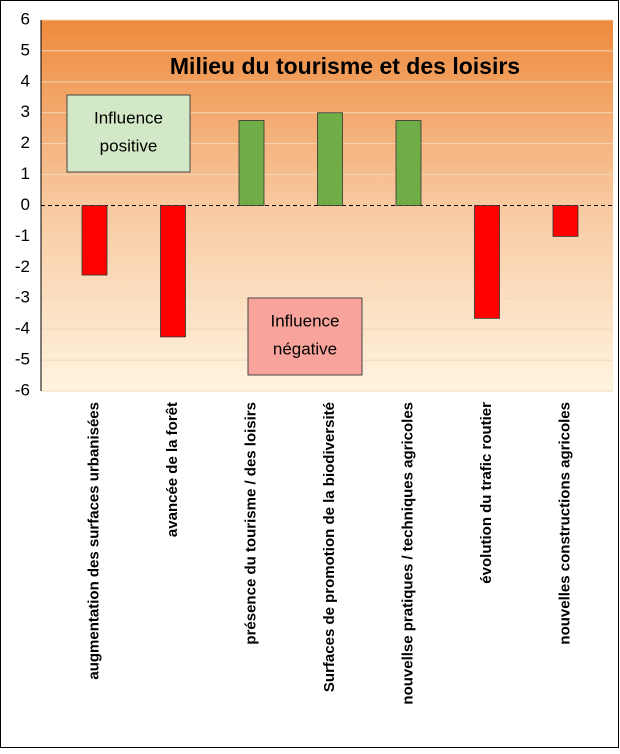  What do you see at coordinates (25, 173) in the screenshot?
I see `y-tick-label: 1` at bounding box center [25, 173].